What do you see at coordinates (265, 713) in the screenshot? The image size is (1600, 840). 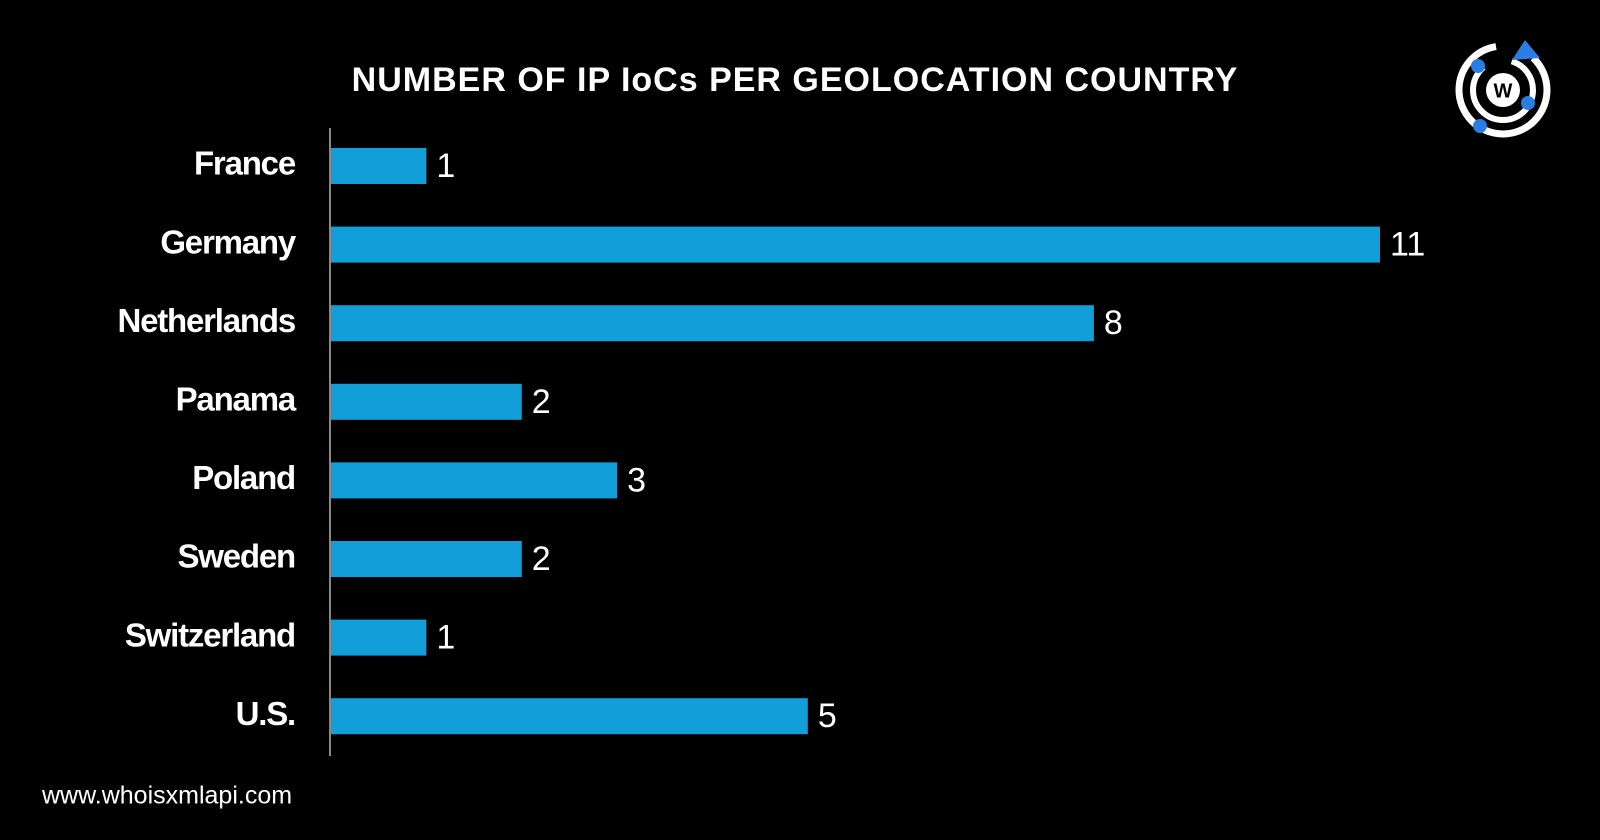 I see `category-label: U.S.` at bounding box center [265, 713].